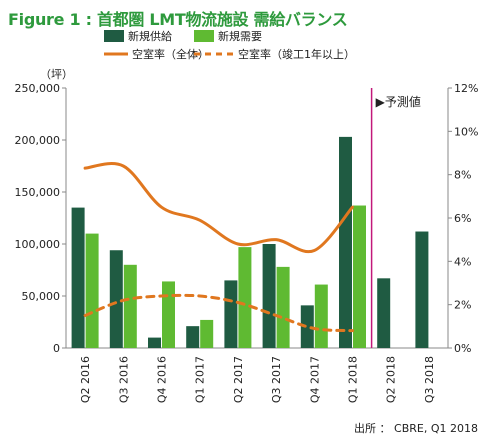 This screenshot has width=500, height=444. I want to click on chart-title: Figure 1 : 首都圏 LMT物流施設 需給バランス, so click(178, 19).